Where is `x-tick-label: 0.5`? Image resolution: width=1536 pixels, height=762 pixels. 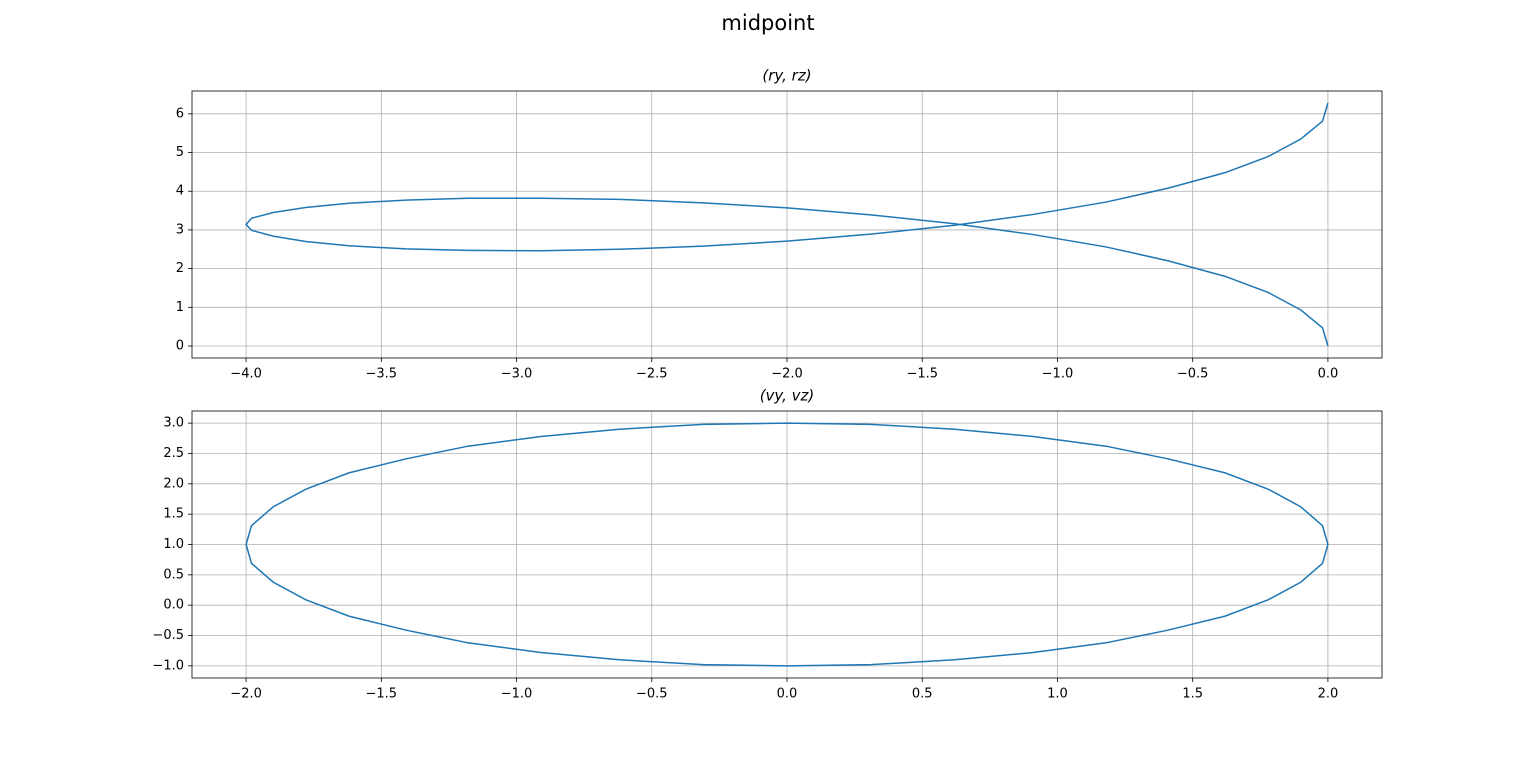 x-tick-label: 0.5 is located at coordinates (922, 694).